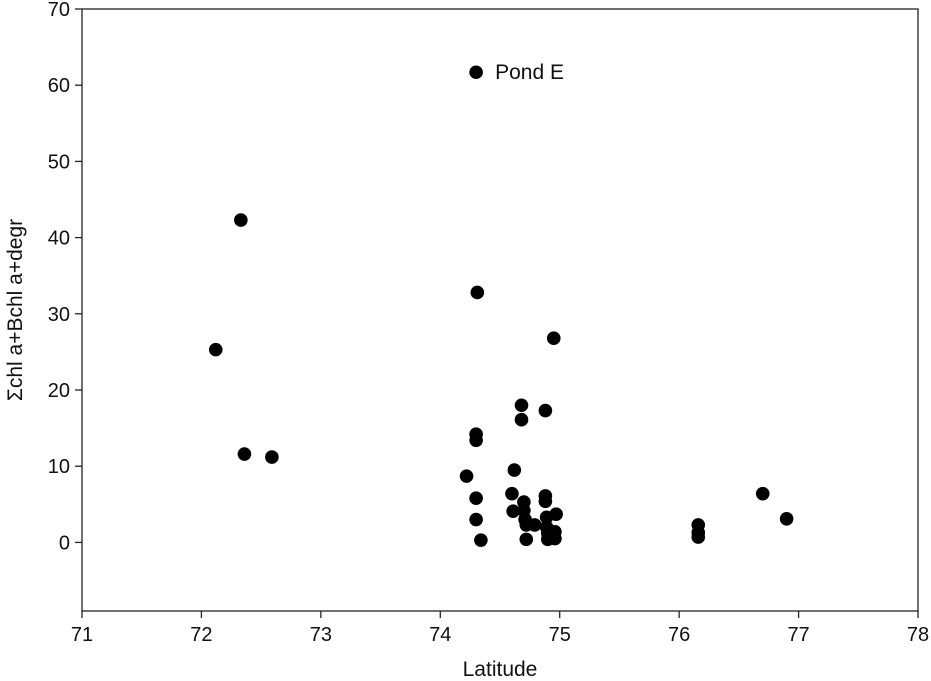 This screenshot has width=931, height=681. I want to click on y-tick-label: 50, so click(59, 162).